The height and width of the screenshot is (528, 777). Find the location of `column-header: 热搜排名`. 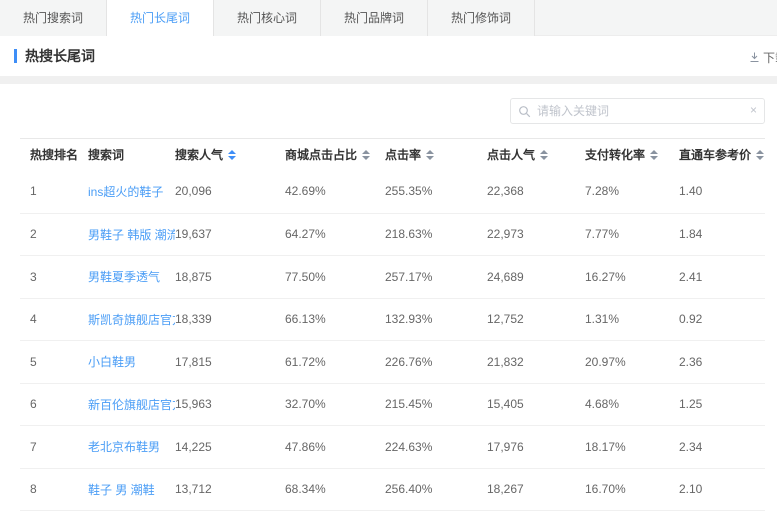

column-header: 热搜排名 is located at coordinates (59, 154).